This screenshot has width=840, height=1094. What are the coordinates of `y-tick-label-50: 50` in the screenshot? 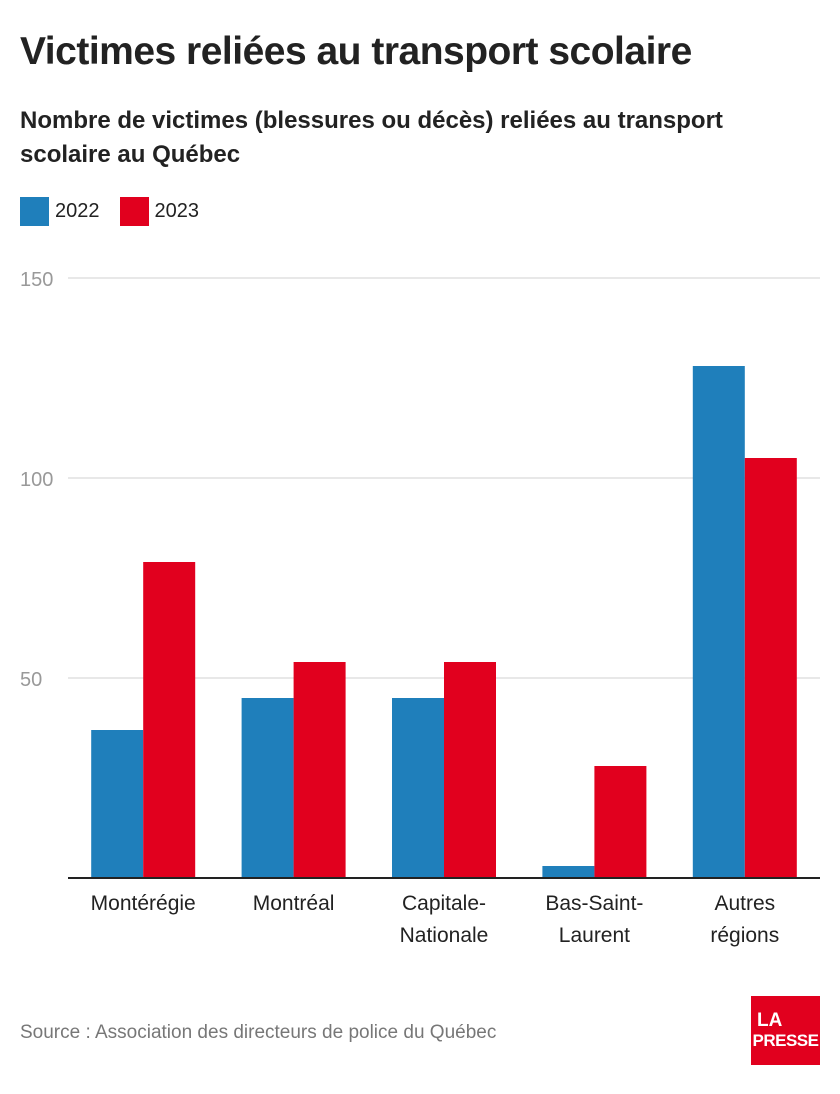 It's located at (31, 680).